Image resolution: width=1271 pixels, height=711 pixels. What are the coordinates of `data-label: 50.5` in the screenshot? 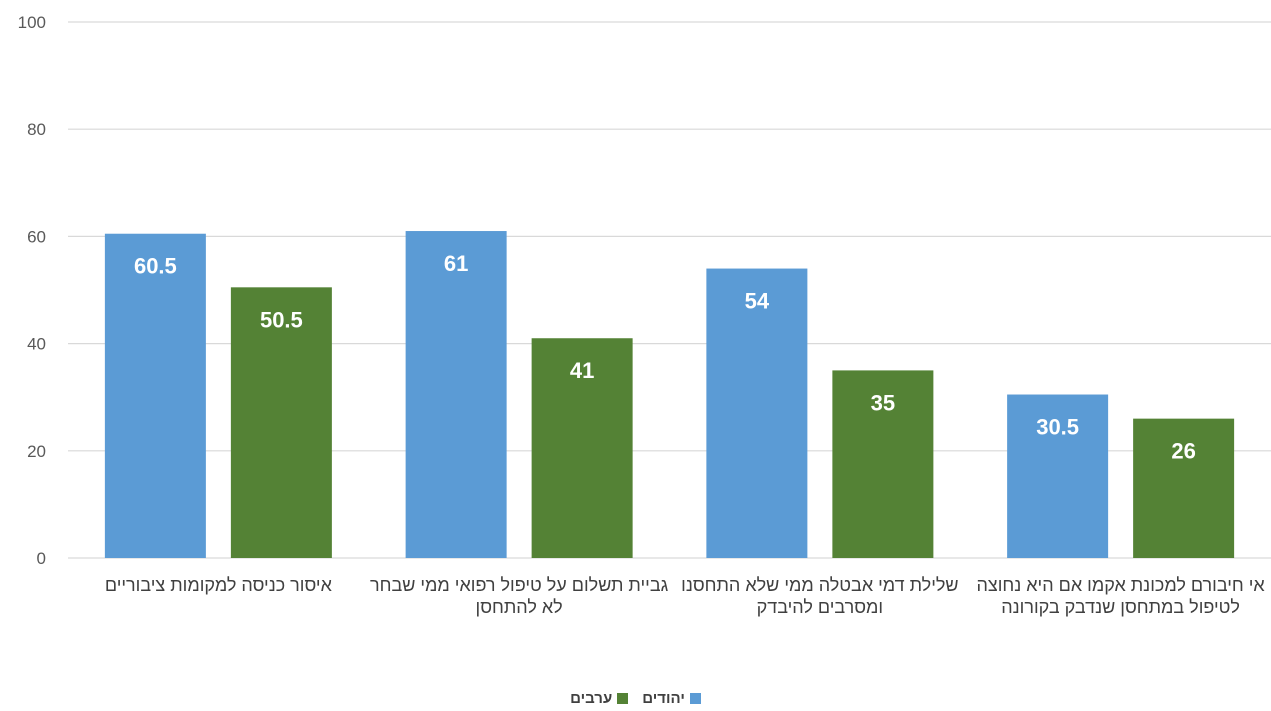 It's located at (281, 319).